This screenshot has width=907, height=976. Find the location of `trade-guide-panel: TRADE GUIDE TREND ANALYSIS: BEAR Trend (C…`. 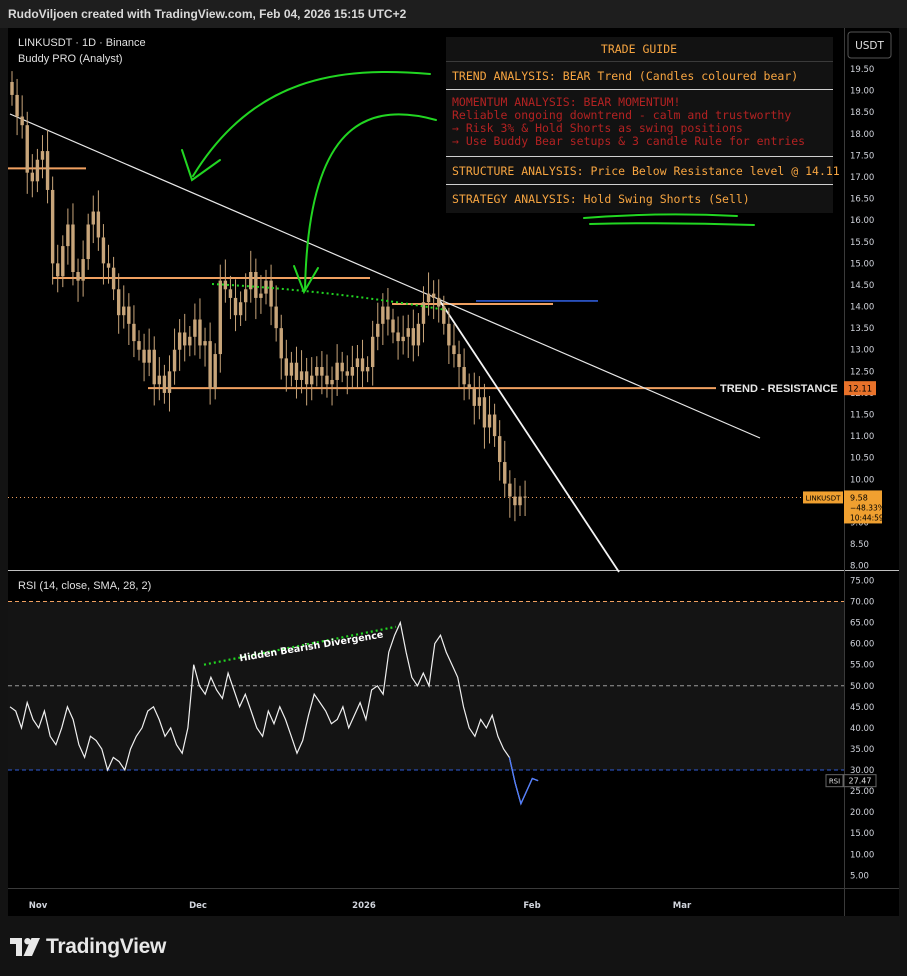

trade-guide-panel: TRADE GUIDE TREND ANALYSIS: BEAR Trend (C… is located at coordinates (643, 125).